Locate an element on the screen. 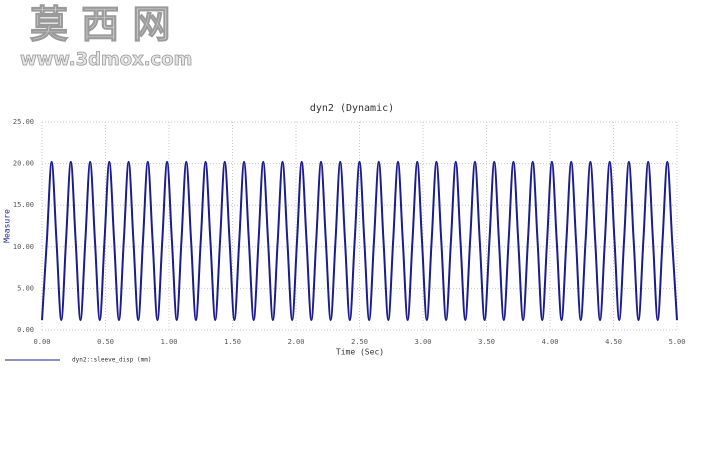 This screenshot has width=704, height=469. y-tick-label: 25.00 is located at coordinates (23, 122).